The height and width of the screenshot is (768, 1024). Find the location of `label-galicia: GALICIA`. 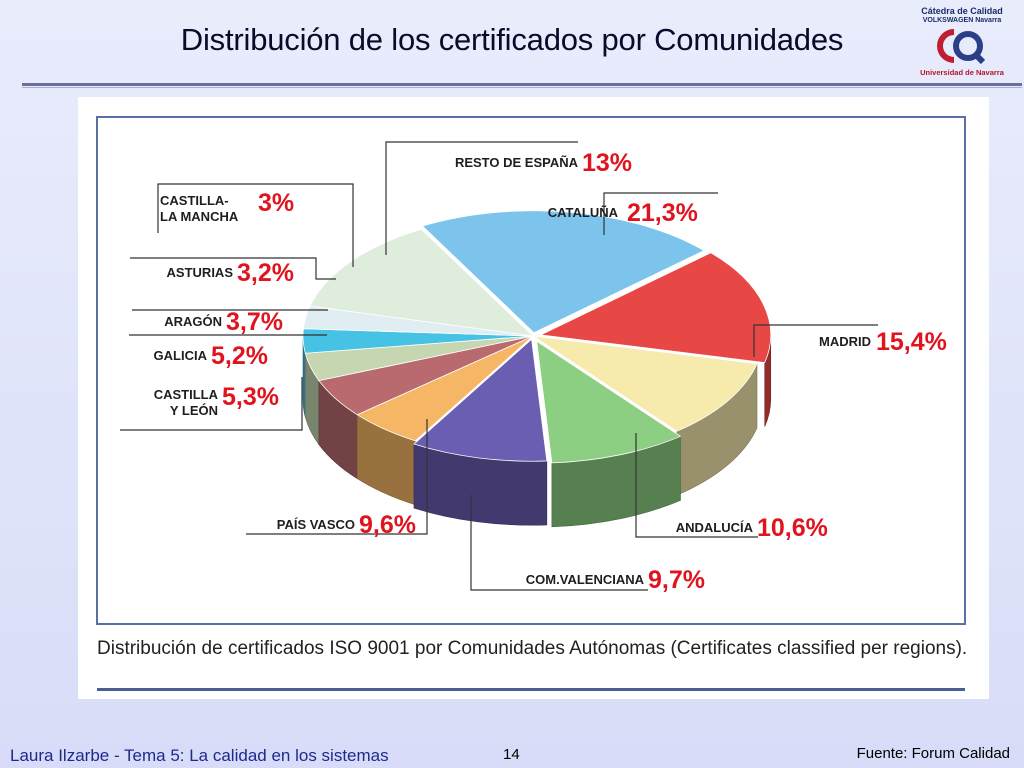

label-galicia: GALICIA is located at coordinates (181, 355).